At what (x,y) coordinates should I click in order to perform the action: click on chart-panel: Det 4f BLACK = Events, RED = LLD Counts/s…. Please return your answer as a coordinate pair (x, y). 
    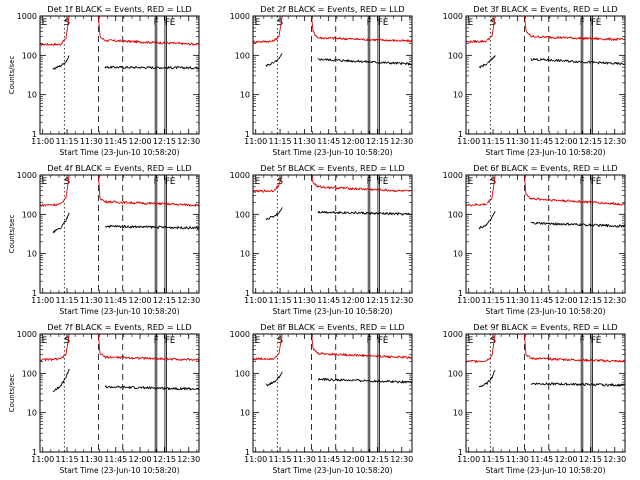
    Looking at the image, I should click on (104, 239).